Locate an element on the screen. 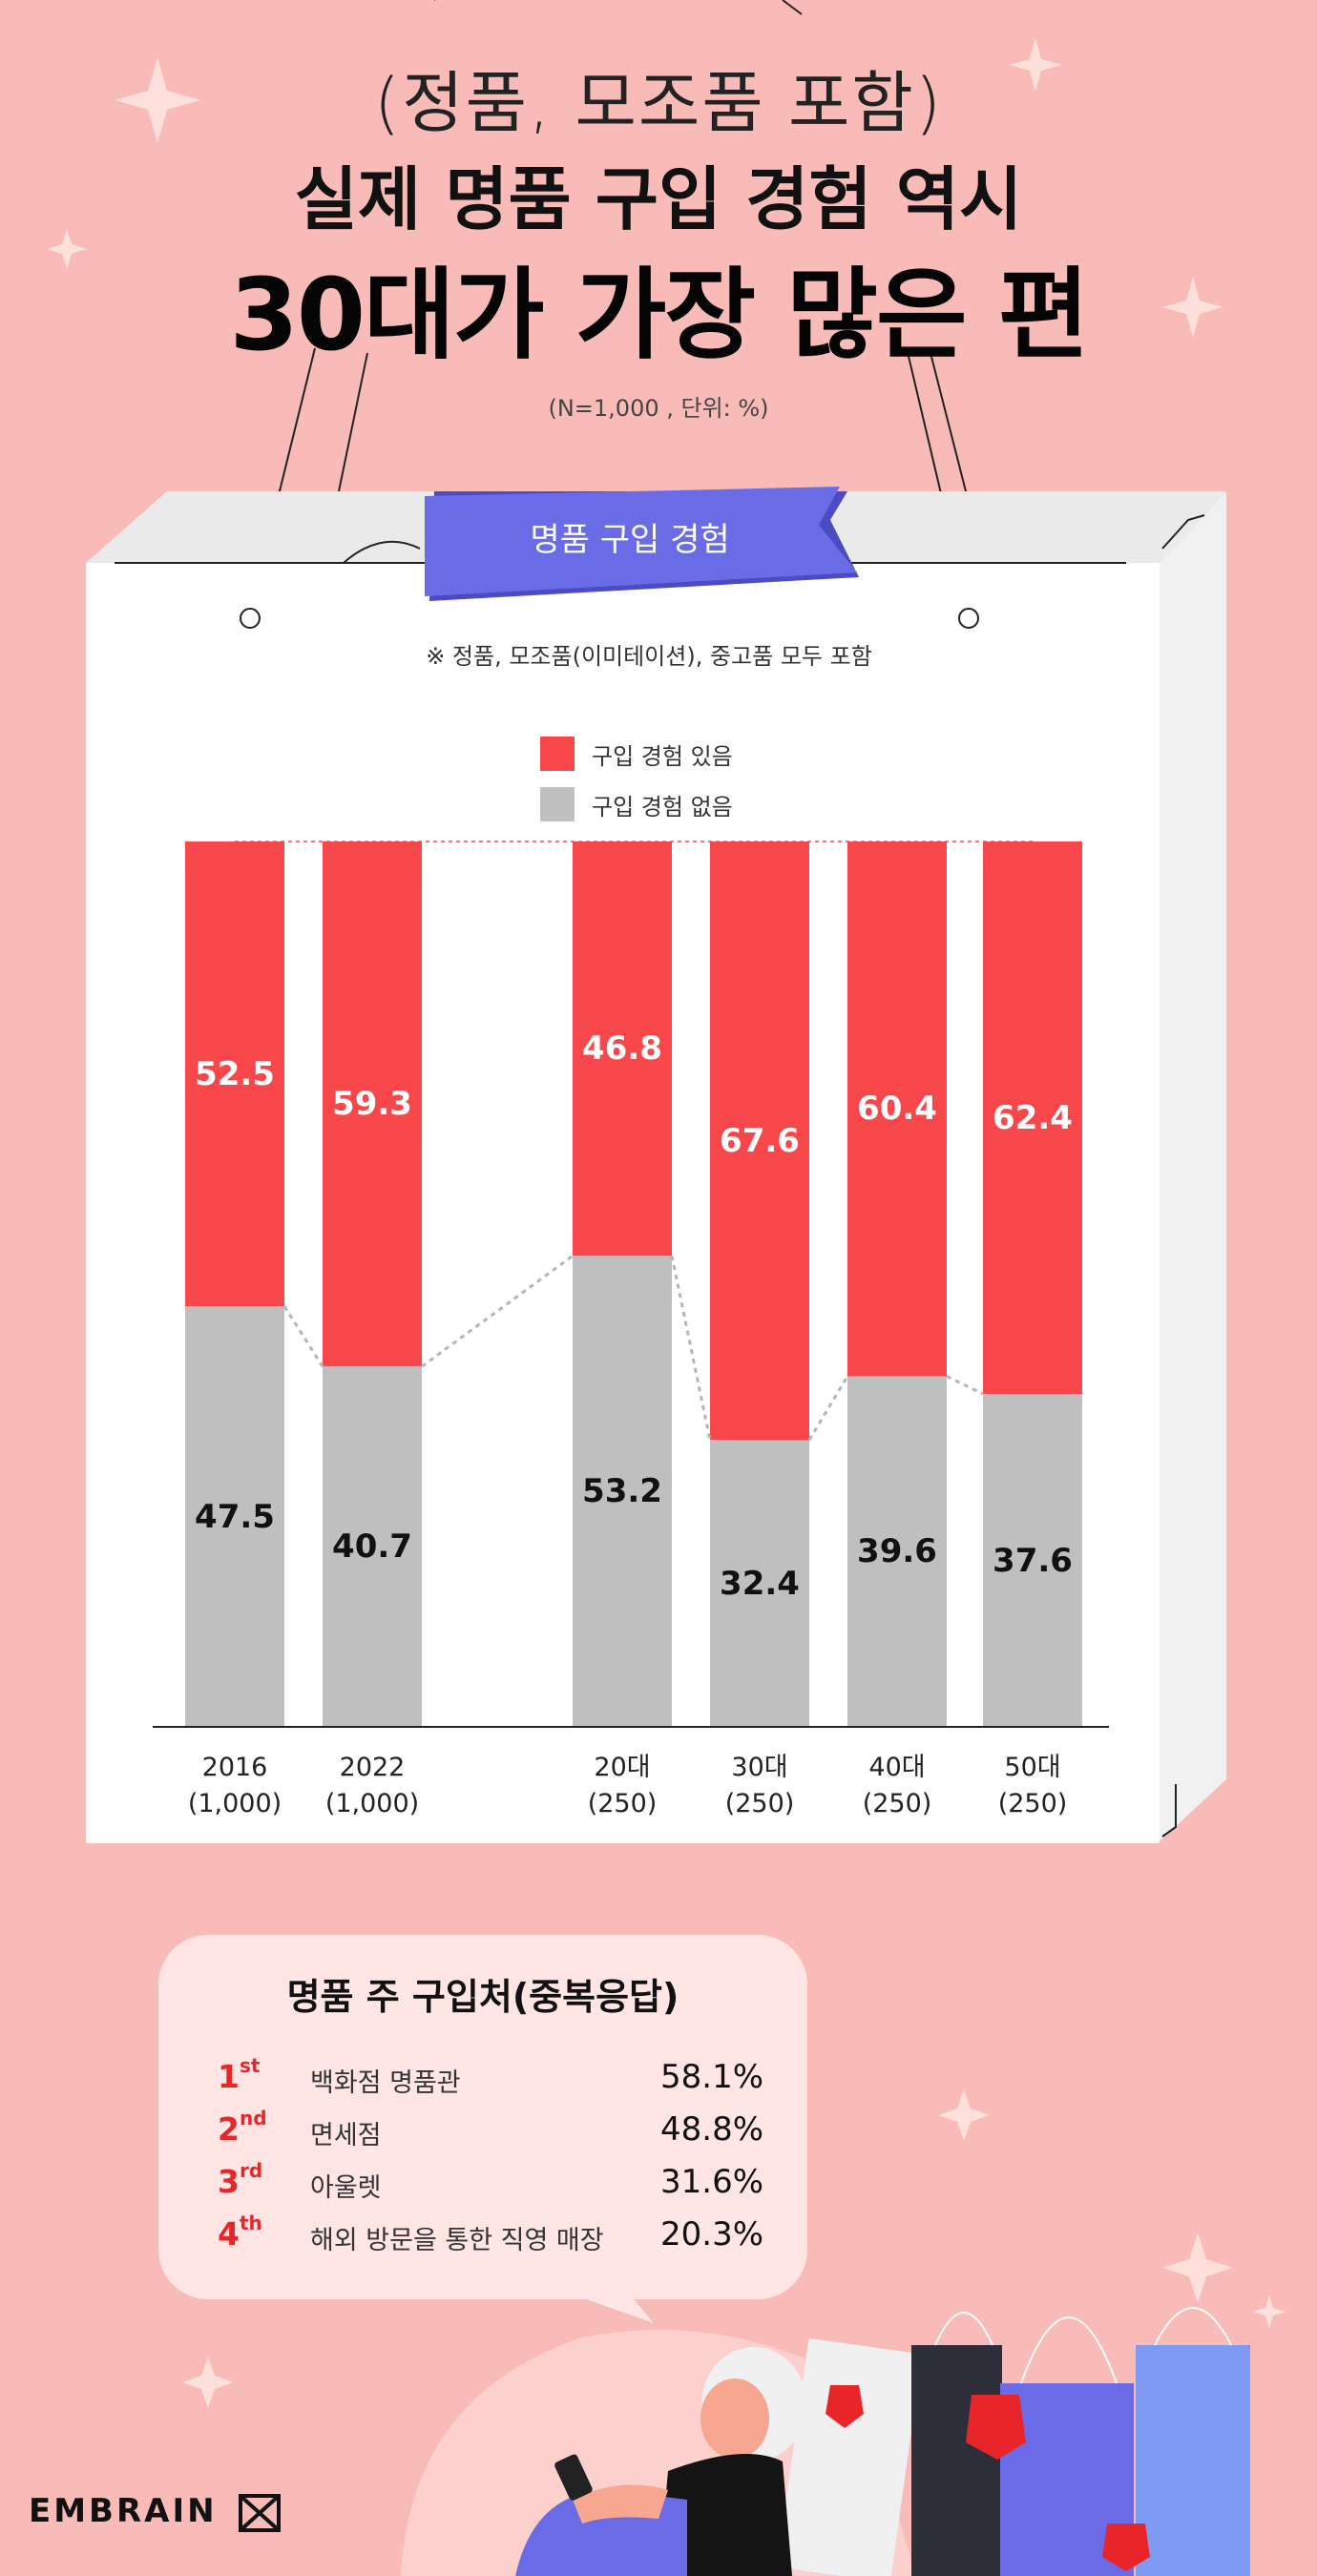 This screenshot has height=2576, width=1317. data-label-no-3: 32.4 is located at coordinates (760, 1583).